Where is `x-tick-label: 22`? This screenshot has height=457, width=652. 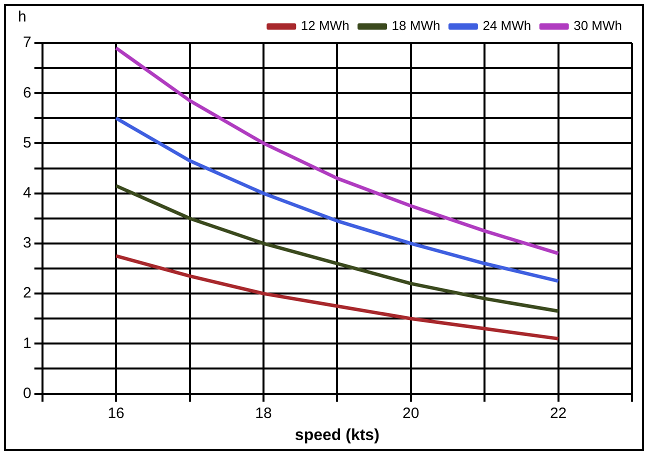 x-tick-label: 22 is located at coordinates (558, 413).